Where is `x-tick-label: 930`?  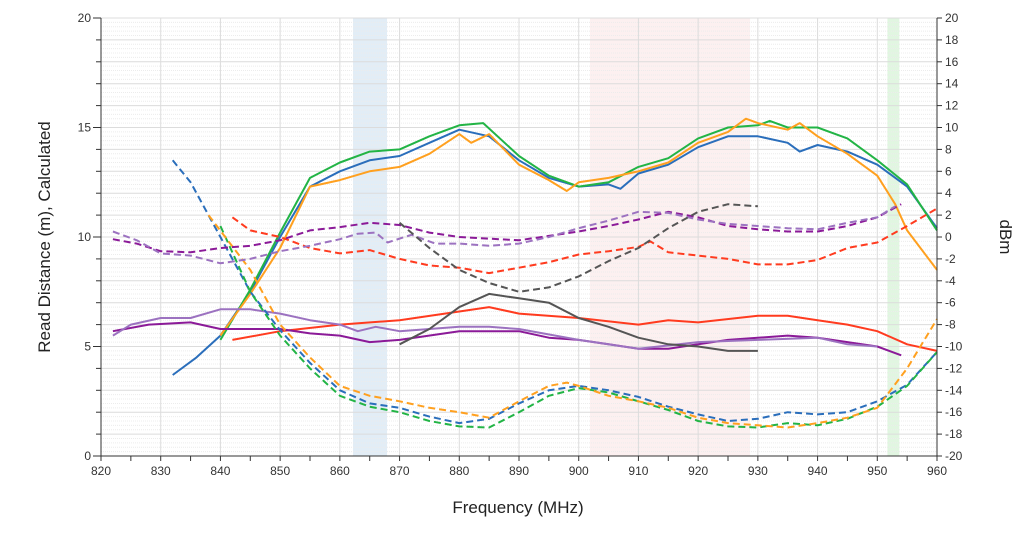
x-tick-label: 930 is located at coordinates (758, 471).